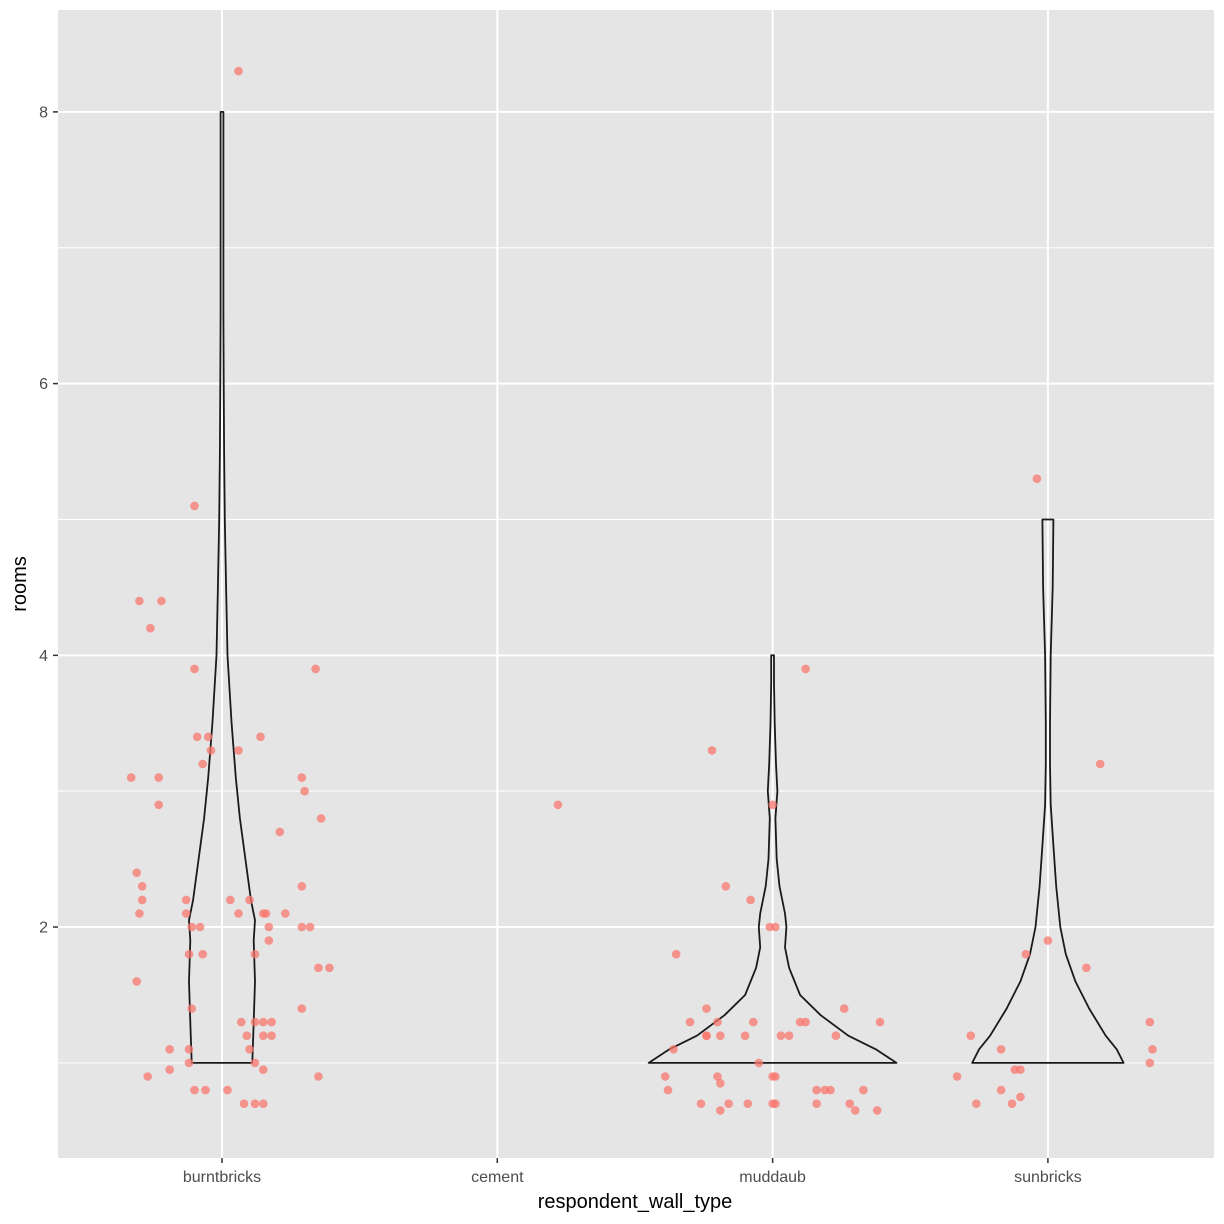 The image size is (1224, 1224). I want to click on y-tick-label: 8, so click(43, 112).